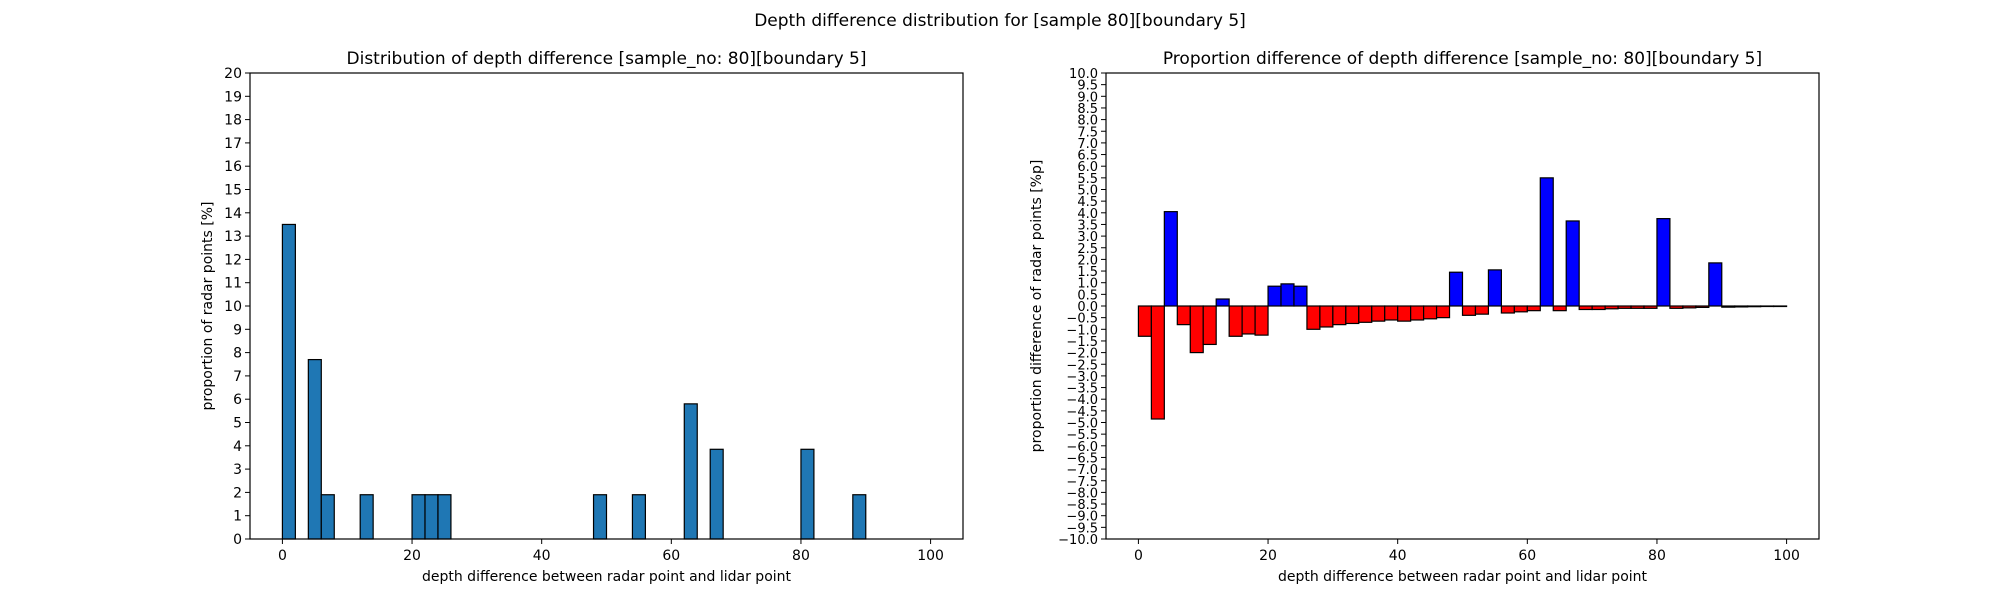 This screenshot has width=2000, height=604. Describe the element at coordinates (1087, 86) in the screenshot. I see `y-tick-label: 9.5` at that location.